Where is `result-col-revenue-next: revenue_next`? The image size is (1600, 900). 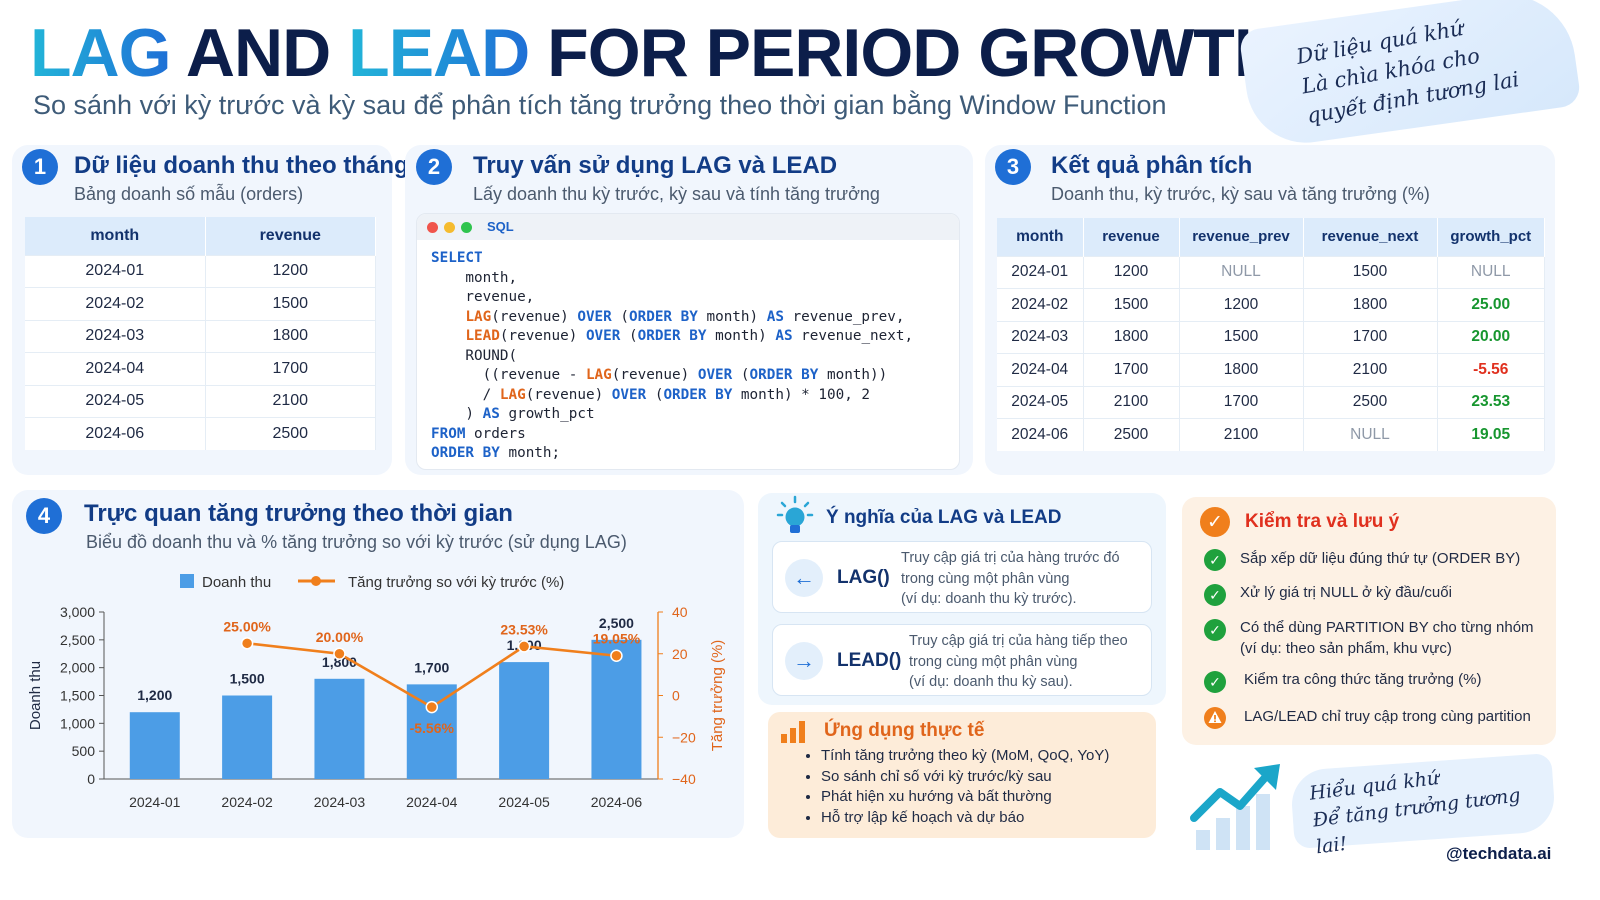 result-col-revenue-next: revenue_next is located at coordinates (1370, 237).